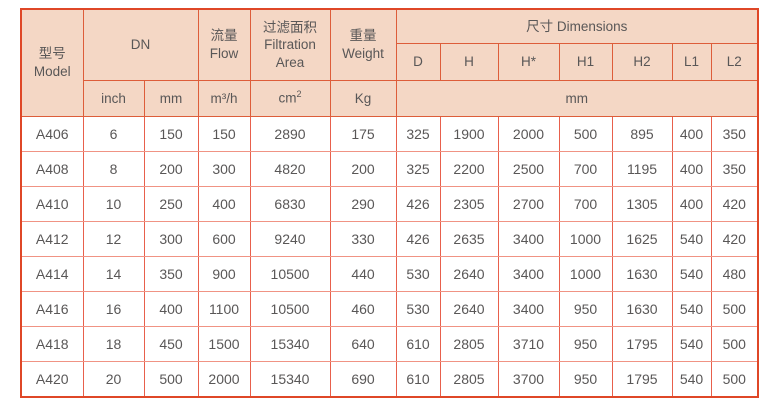 Image resolution: width=778 pixels, height=409 pixels. I want to click on col-header-dim-h: H, so click(469, 62).